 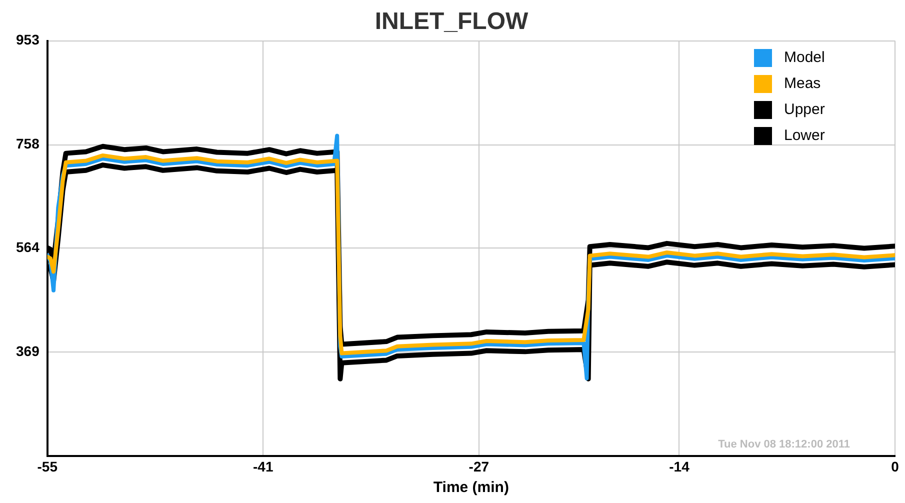 What do you see at coordinates (28, 144) in the screenshot?
I see `y-tick-label: 758` at bounding box center [28, 144].